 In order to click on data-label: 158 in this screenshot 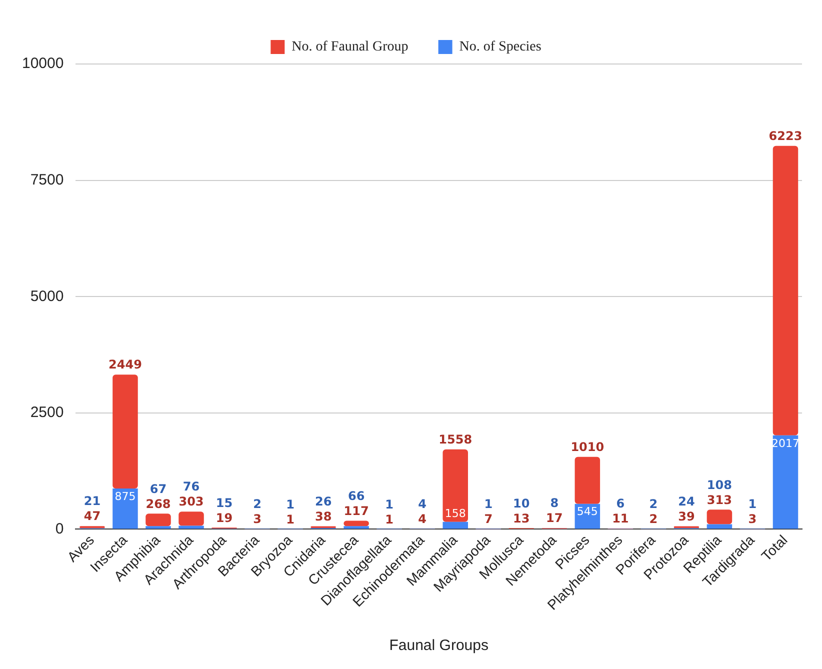, I will do `click(455, 513)`.